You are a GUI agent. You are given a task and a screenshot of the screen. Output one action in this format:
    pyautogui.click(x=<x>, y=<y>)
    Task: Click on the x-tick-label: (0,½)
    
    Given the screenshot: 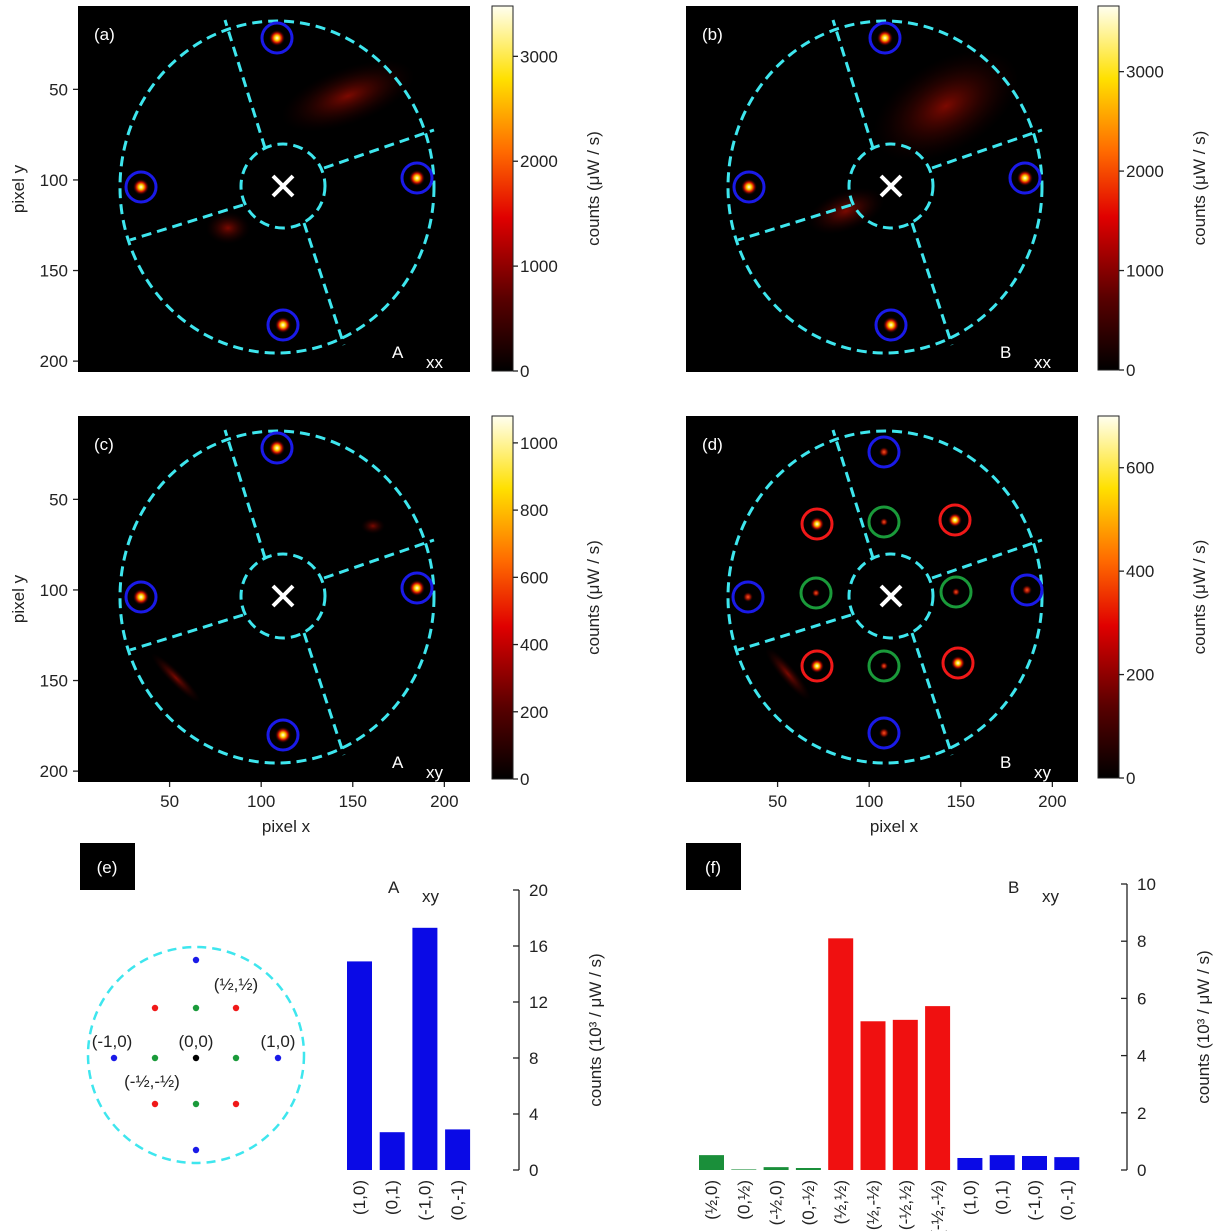 What is the action you would take?
    pyautogui.click(x=743, y=1200)
    